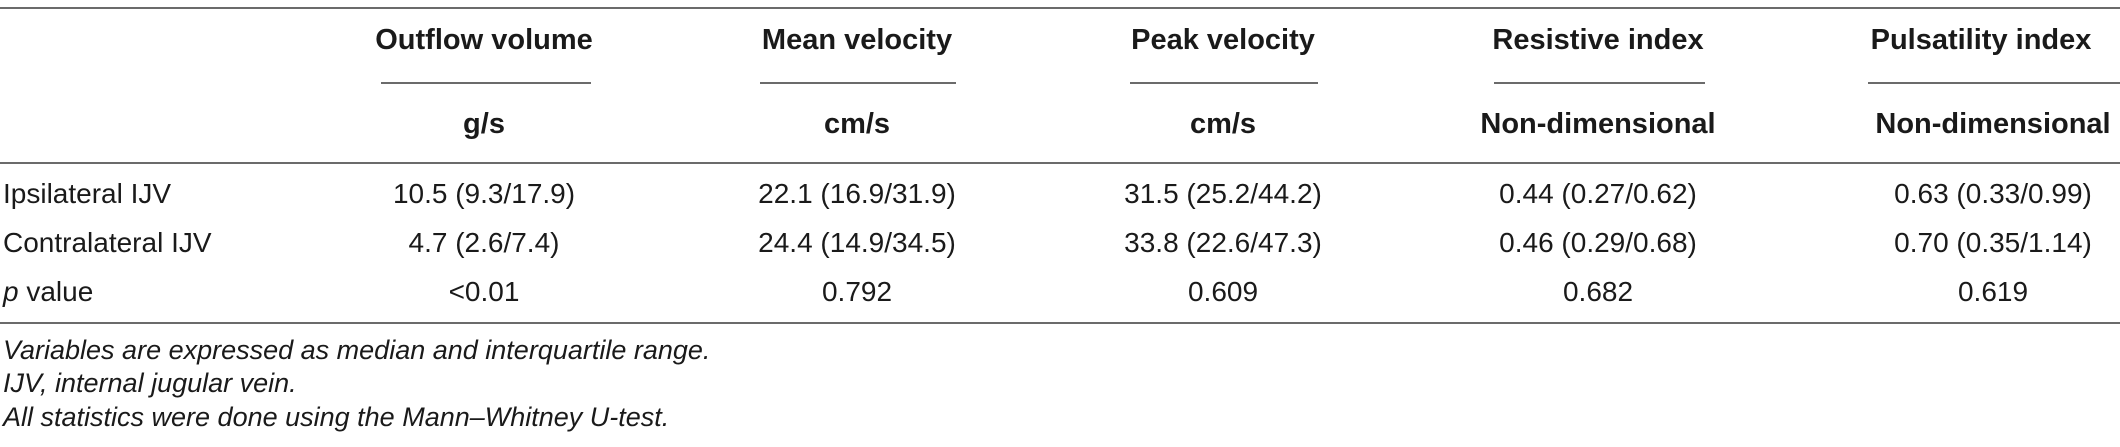  Describe the element at coordinates (1598, 291) in the screenshot. I see `cell-p-resistive: 0.682` at that location.